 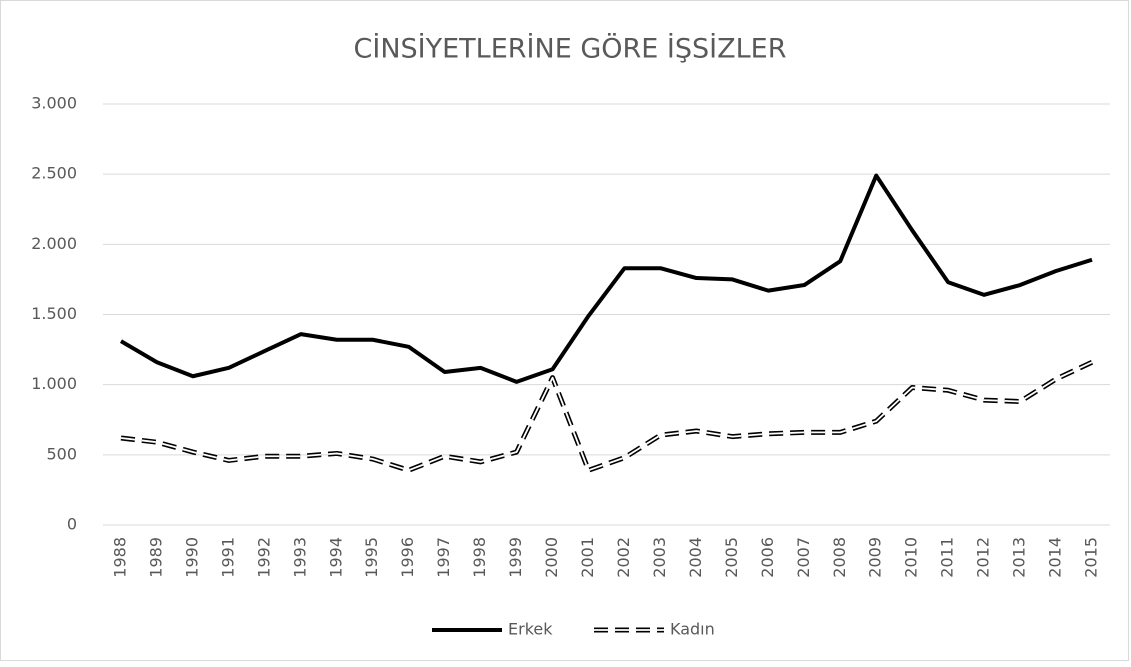 I want to click on x-tick-label: 1988, so click(x=119, y=557).